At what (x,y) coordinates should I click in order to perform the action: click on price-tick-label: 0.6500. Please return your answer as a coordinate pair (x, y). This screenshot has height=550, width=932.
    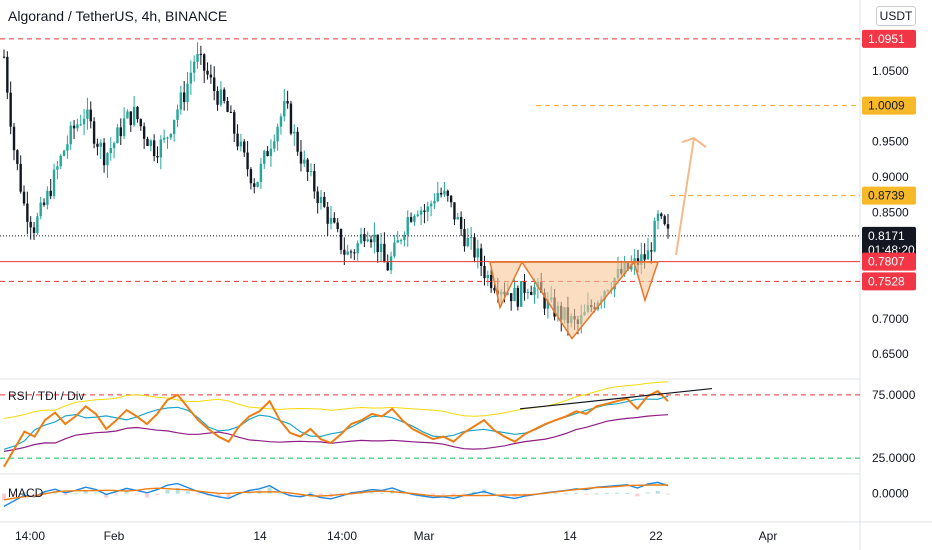
    Looking at the image, I should click on (890, 354).